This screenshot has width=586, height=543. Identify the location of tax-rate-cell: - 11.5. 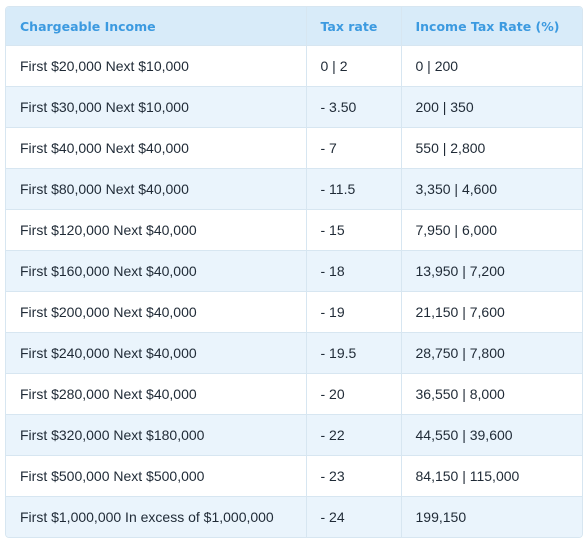
(354, 189).